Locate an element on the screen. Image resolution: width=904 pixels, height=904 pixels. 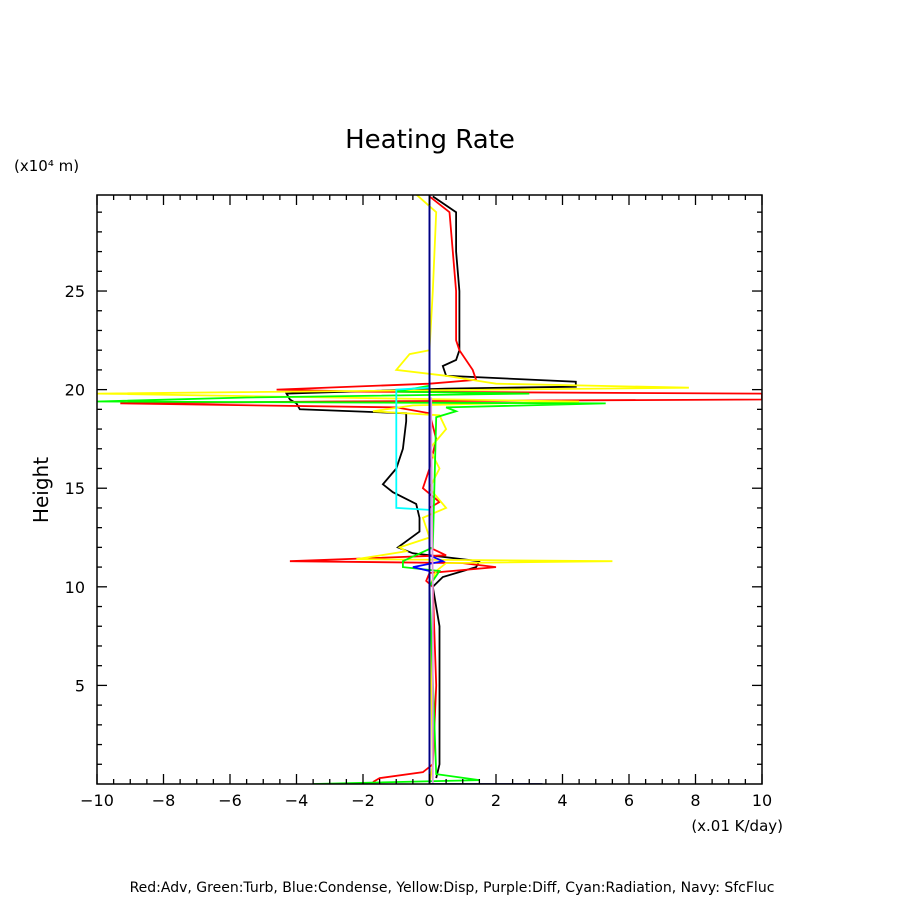
y-tick-label: 5 is located at coordinates (80, 685).